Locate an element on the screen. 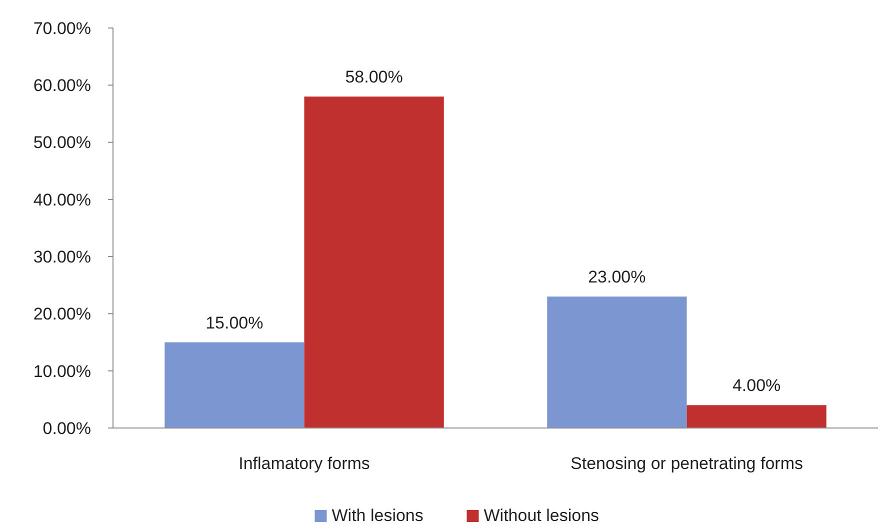 Image resolution: width=882 pixels, height=527 pixels. y-tick-label: 0.00% is located at coordinates (66, 428).